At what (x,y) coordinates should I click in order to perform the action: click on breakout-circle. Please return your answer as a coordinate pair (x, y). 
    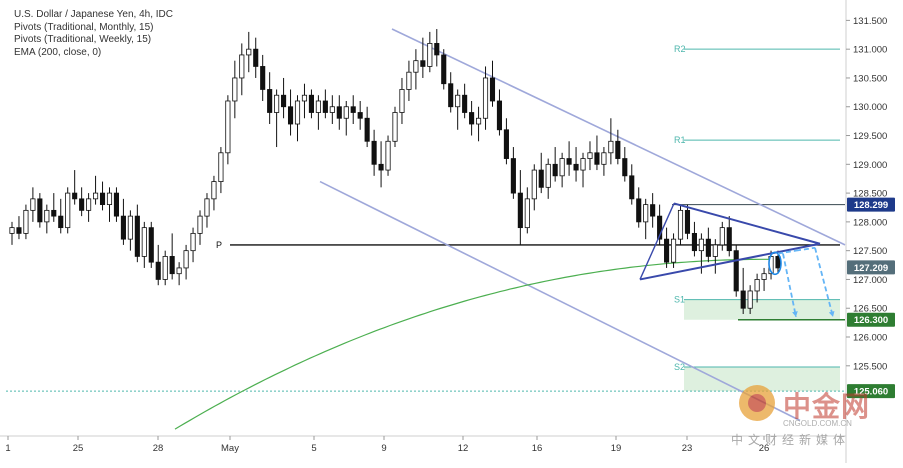
    Looking at the image, I should click on (775, 263).